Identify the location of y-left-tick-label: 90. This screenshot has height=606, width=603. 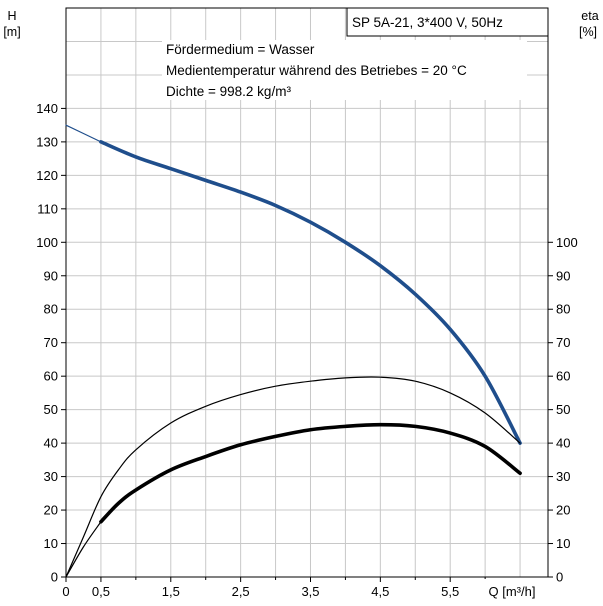
(51, 275).